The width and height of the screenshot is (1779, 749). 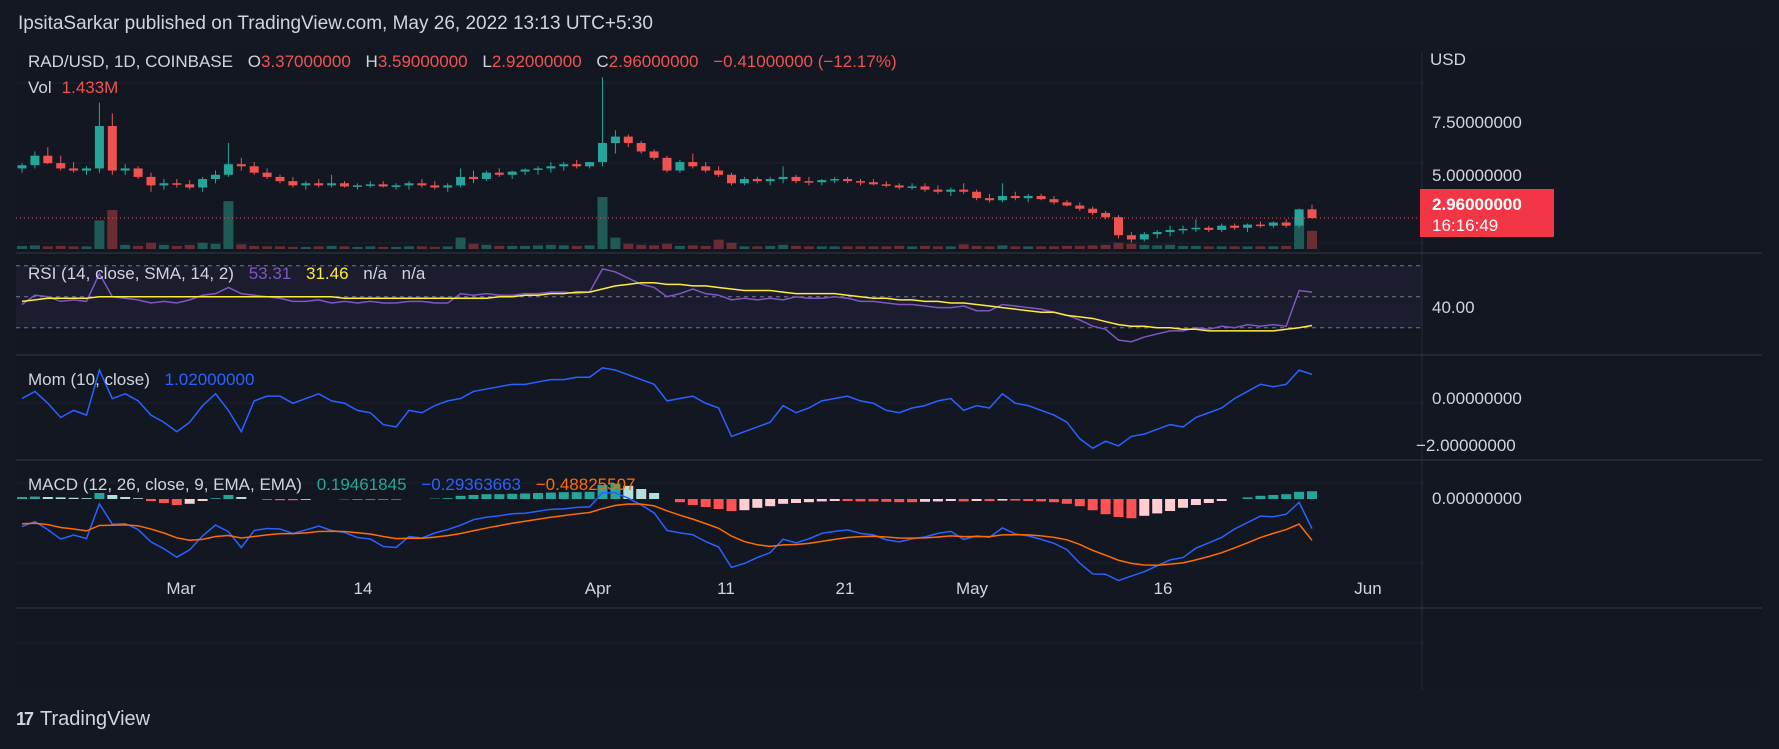 What do you see at coordinates (804, 62) in the screenshot?
I see `change-value: −0.41000000 (−12.17%)` at bounding box center [804, 62].